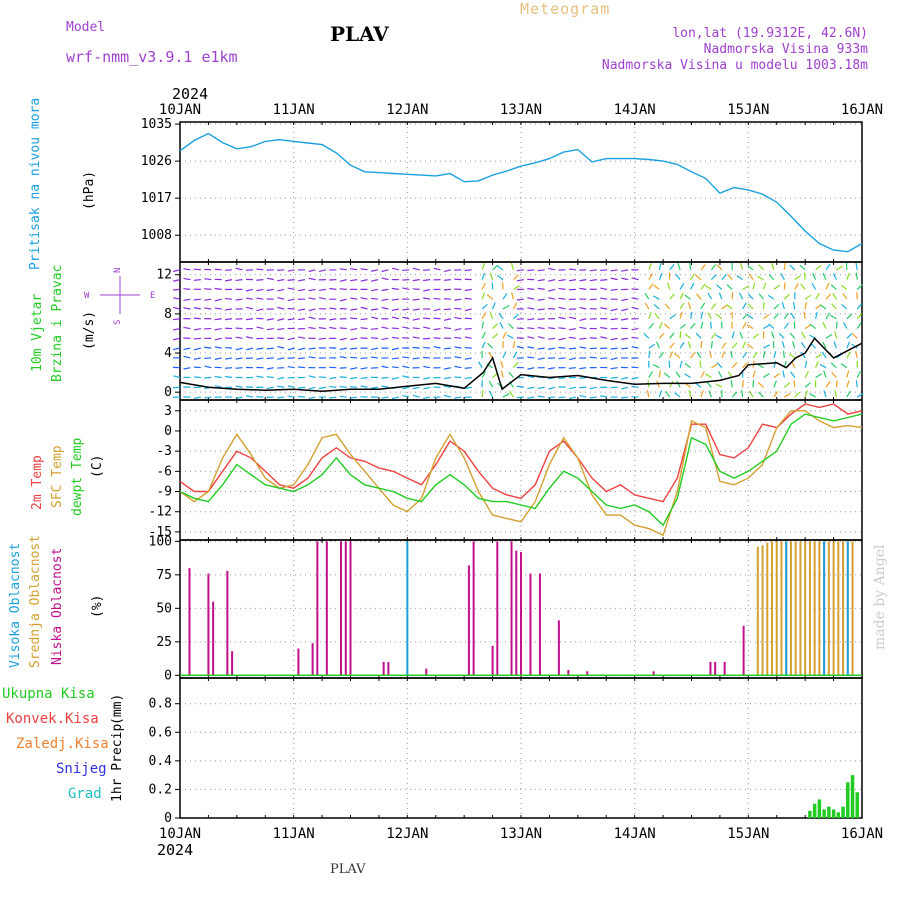 Image resolution: width=900 pixels, height=900 pixels. What do you see at coordinates (164, 575) in the screenshot?
I see `cloud-ytick-label: 75` at bounding box center [164, 575].